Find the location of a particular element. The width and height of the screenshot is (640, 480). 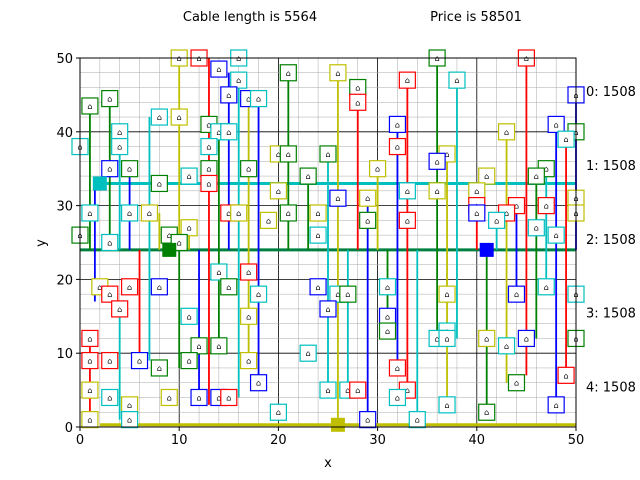

x-tick-label: 0 is located at coordinates (80, 440).